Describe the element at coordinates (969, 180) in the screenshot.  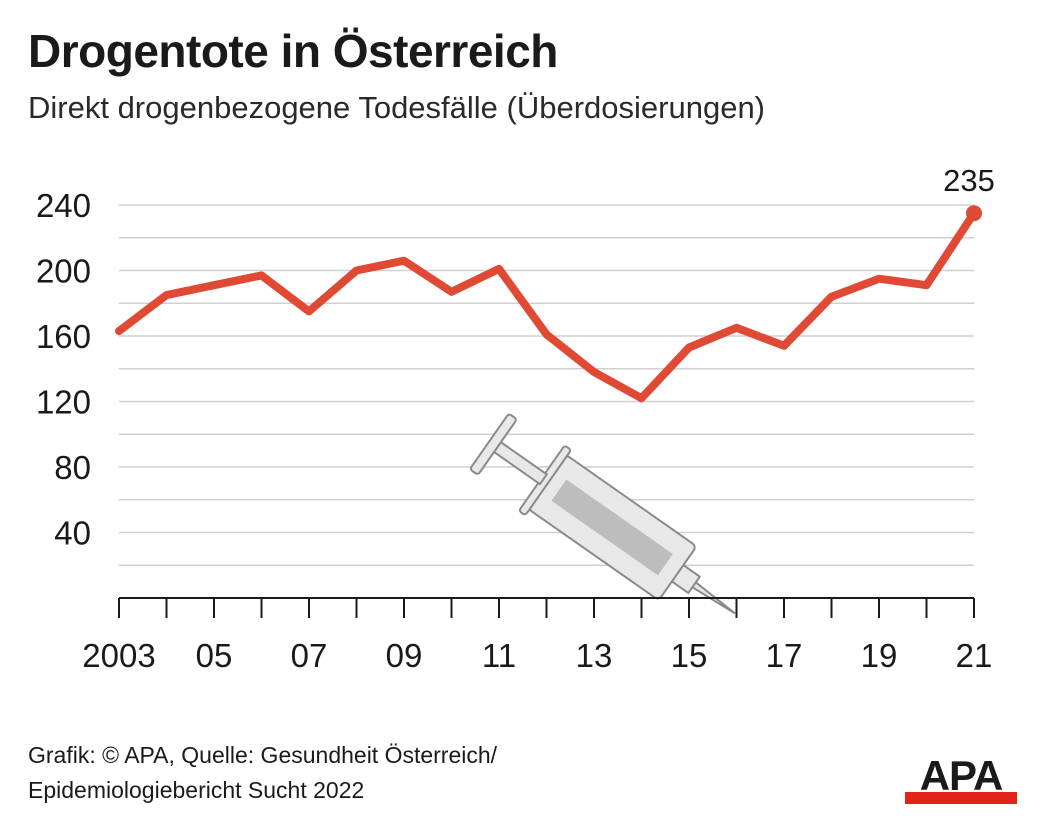
I see `highlight-value-label: 235` at that location.